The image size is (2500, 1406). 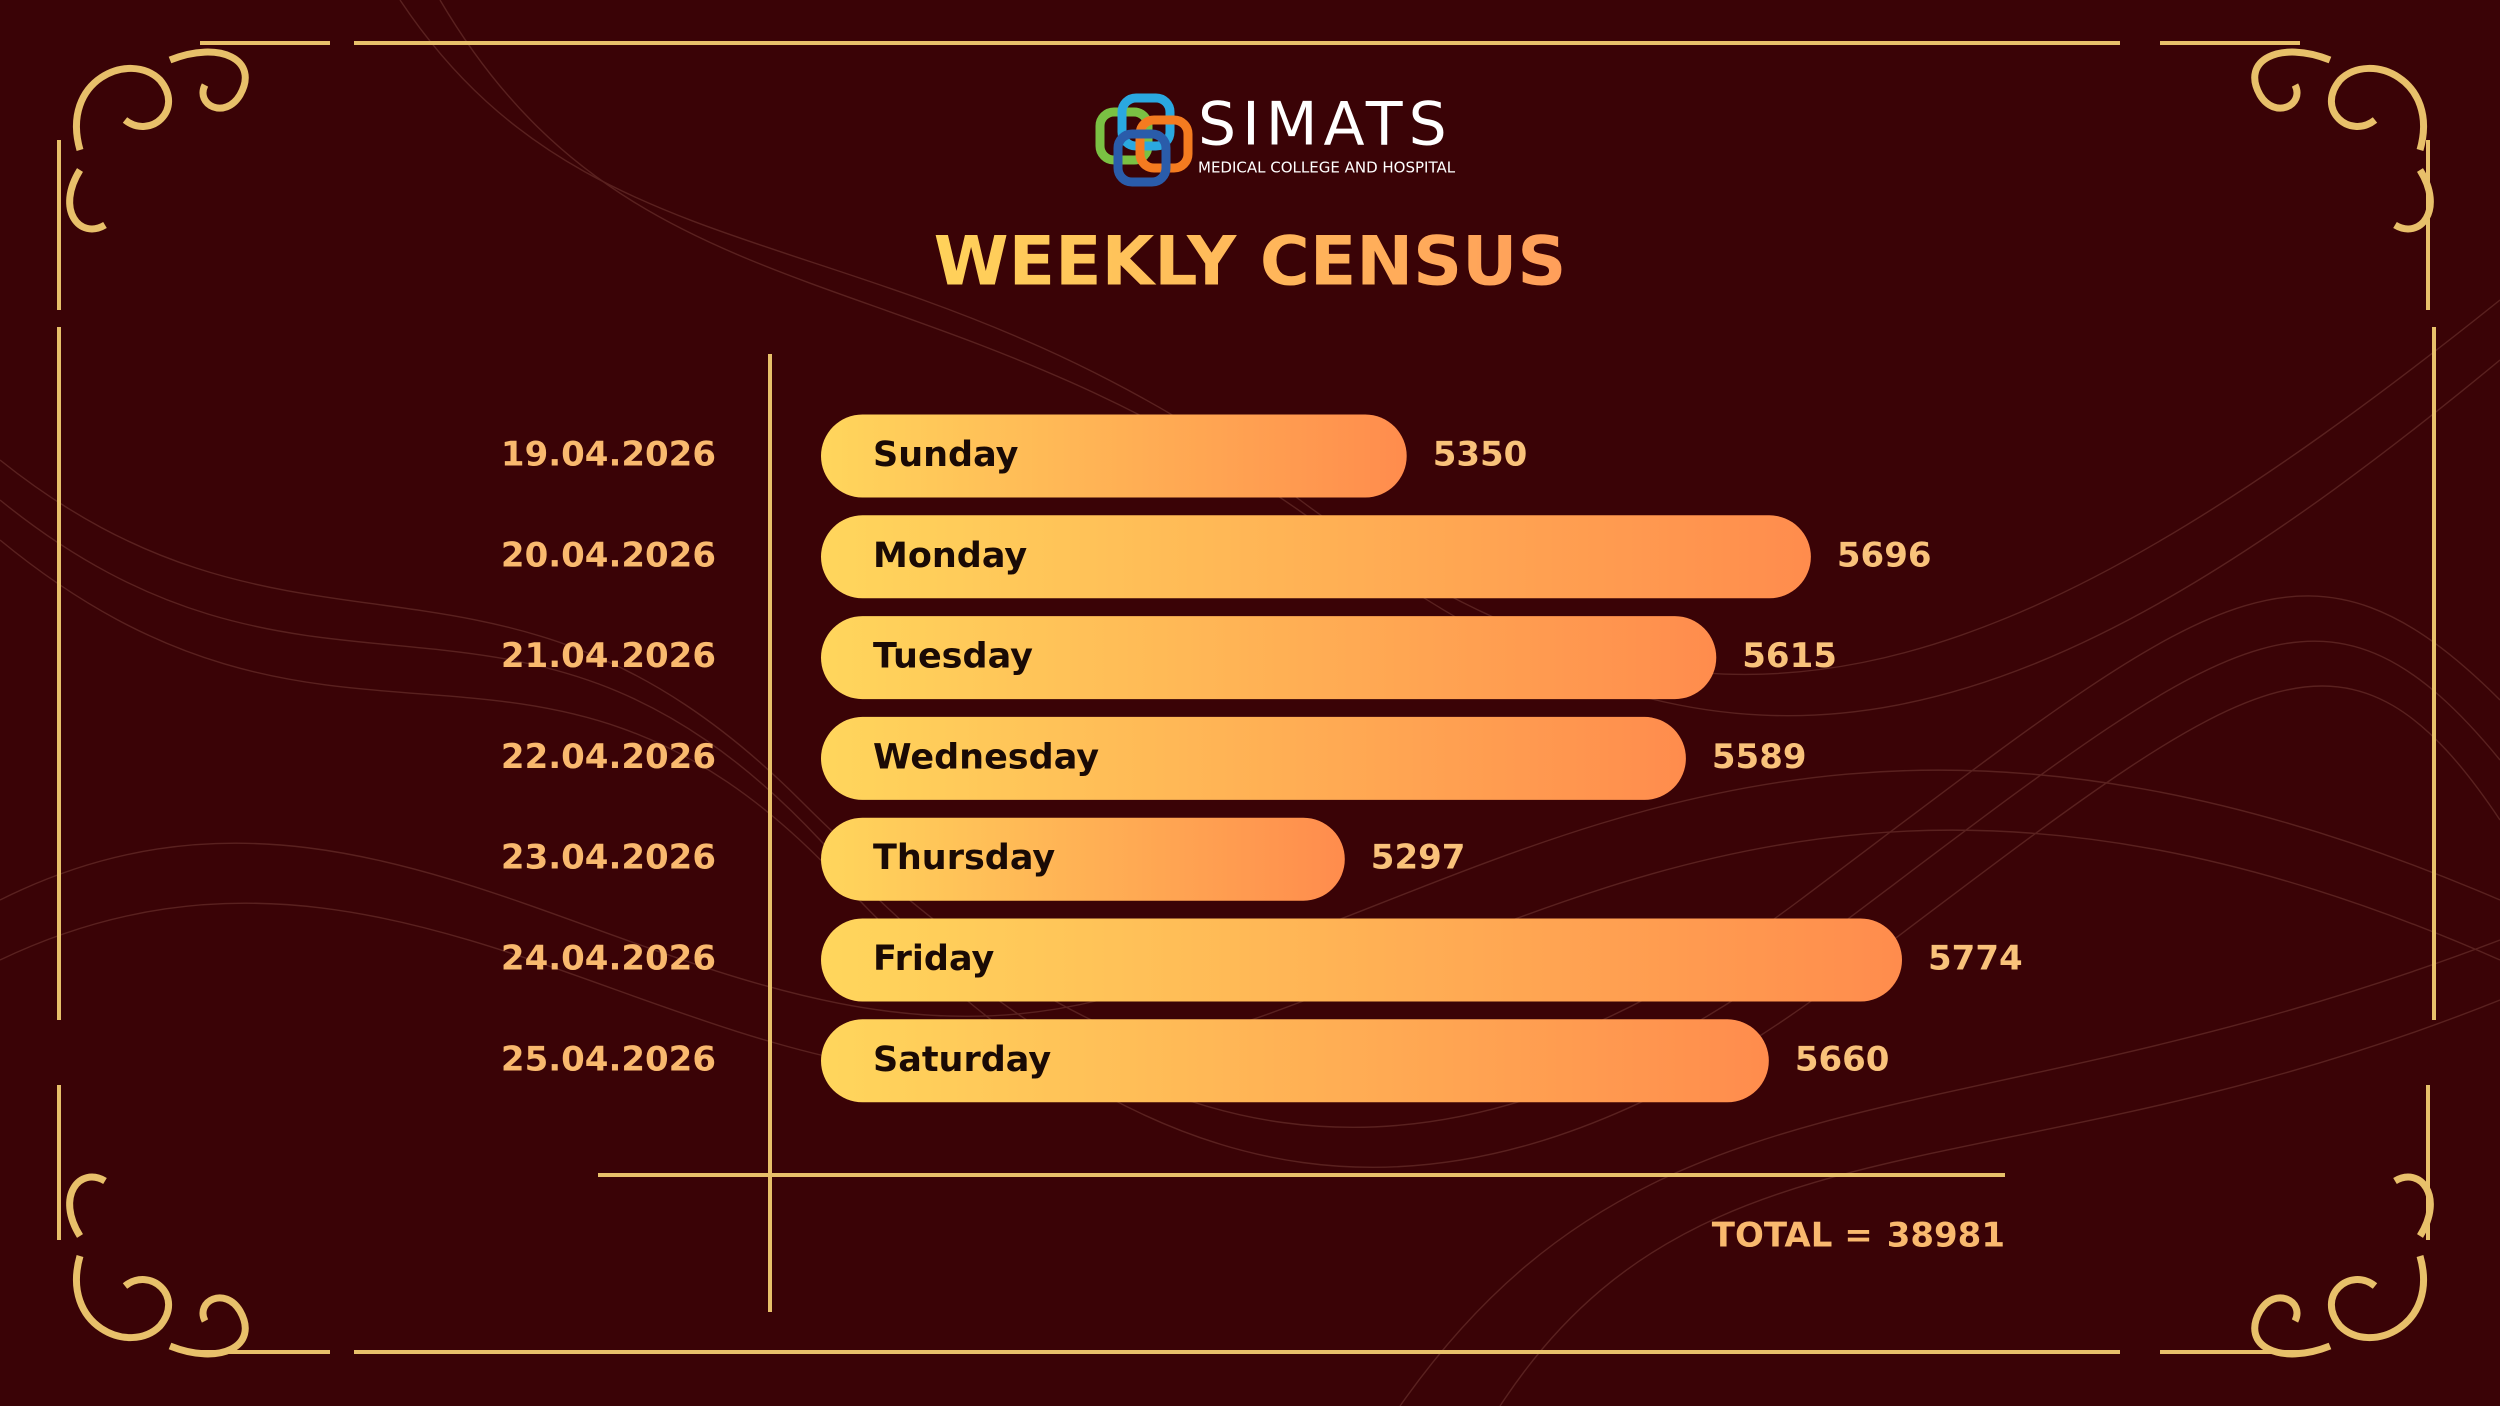 What do you see at coordinates (1792, 1236) in the screenshot?
I see `total-label: TOTAL =` at bounding box center [1792, 1236].